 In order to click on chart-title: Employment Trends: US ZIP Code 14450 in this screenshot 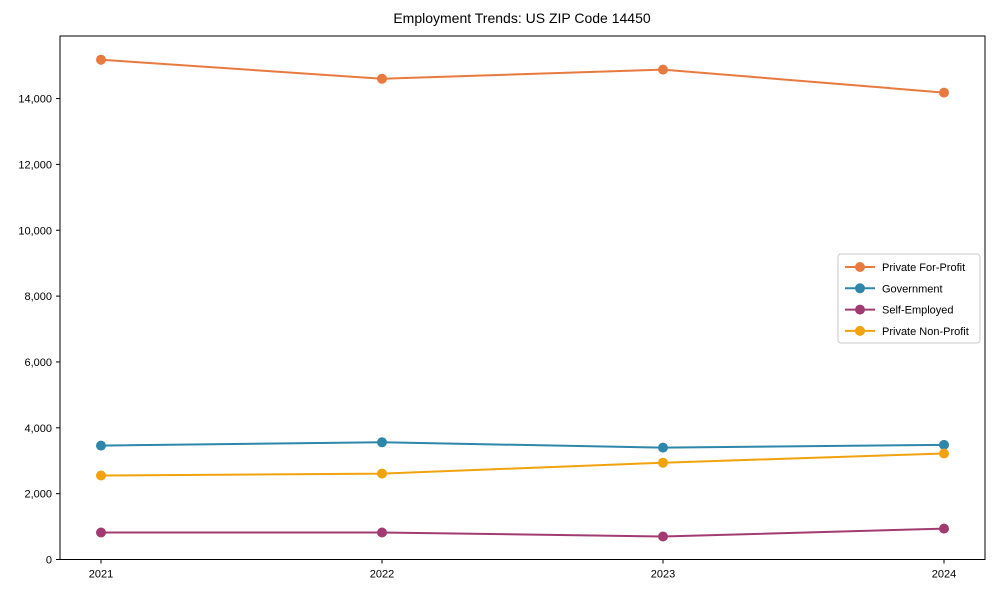, I will do `click(522, 18)`.